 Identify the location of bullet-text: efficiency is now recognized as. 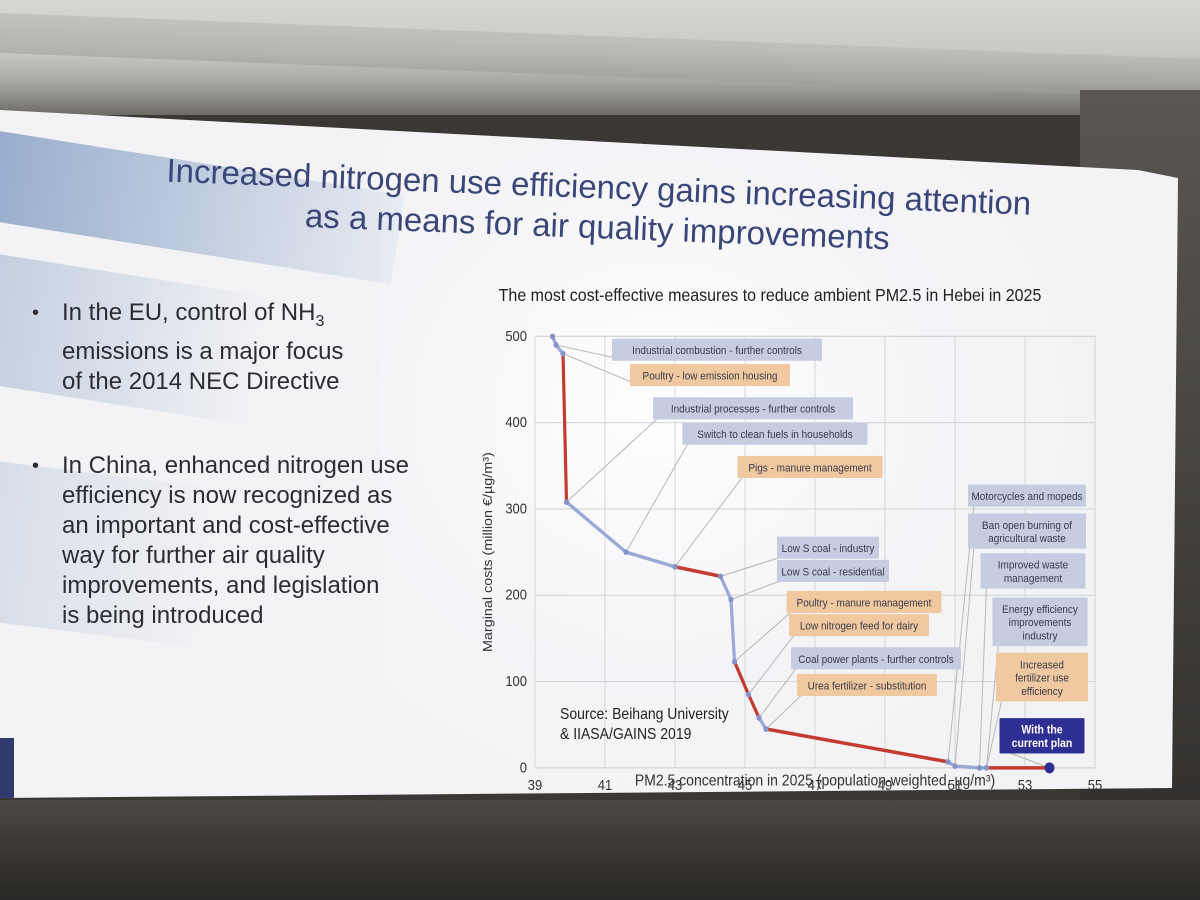
(227, 495).